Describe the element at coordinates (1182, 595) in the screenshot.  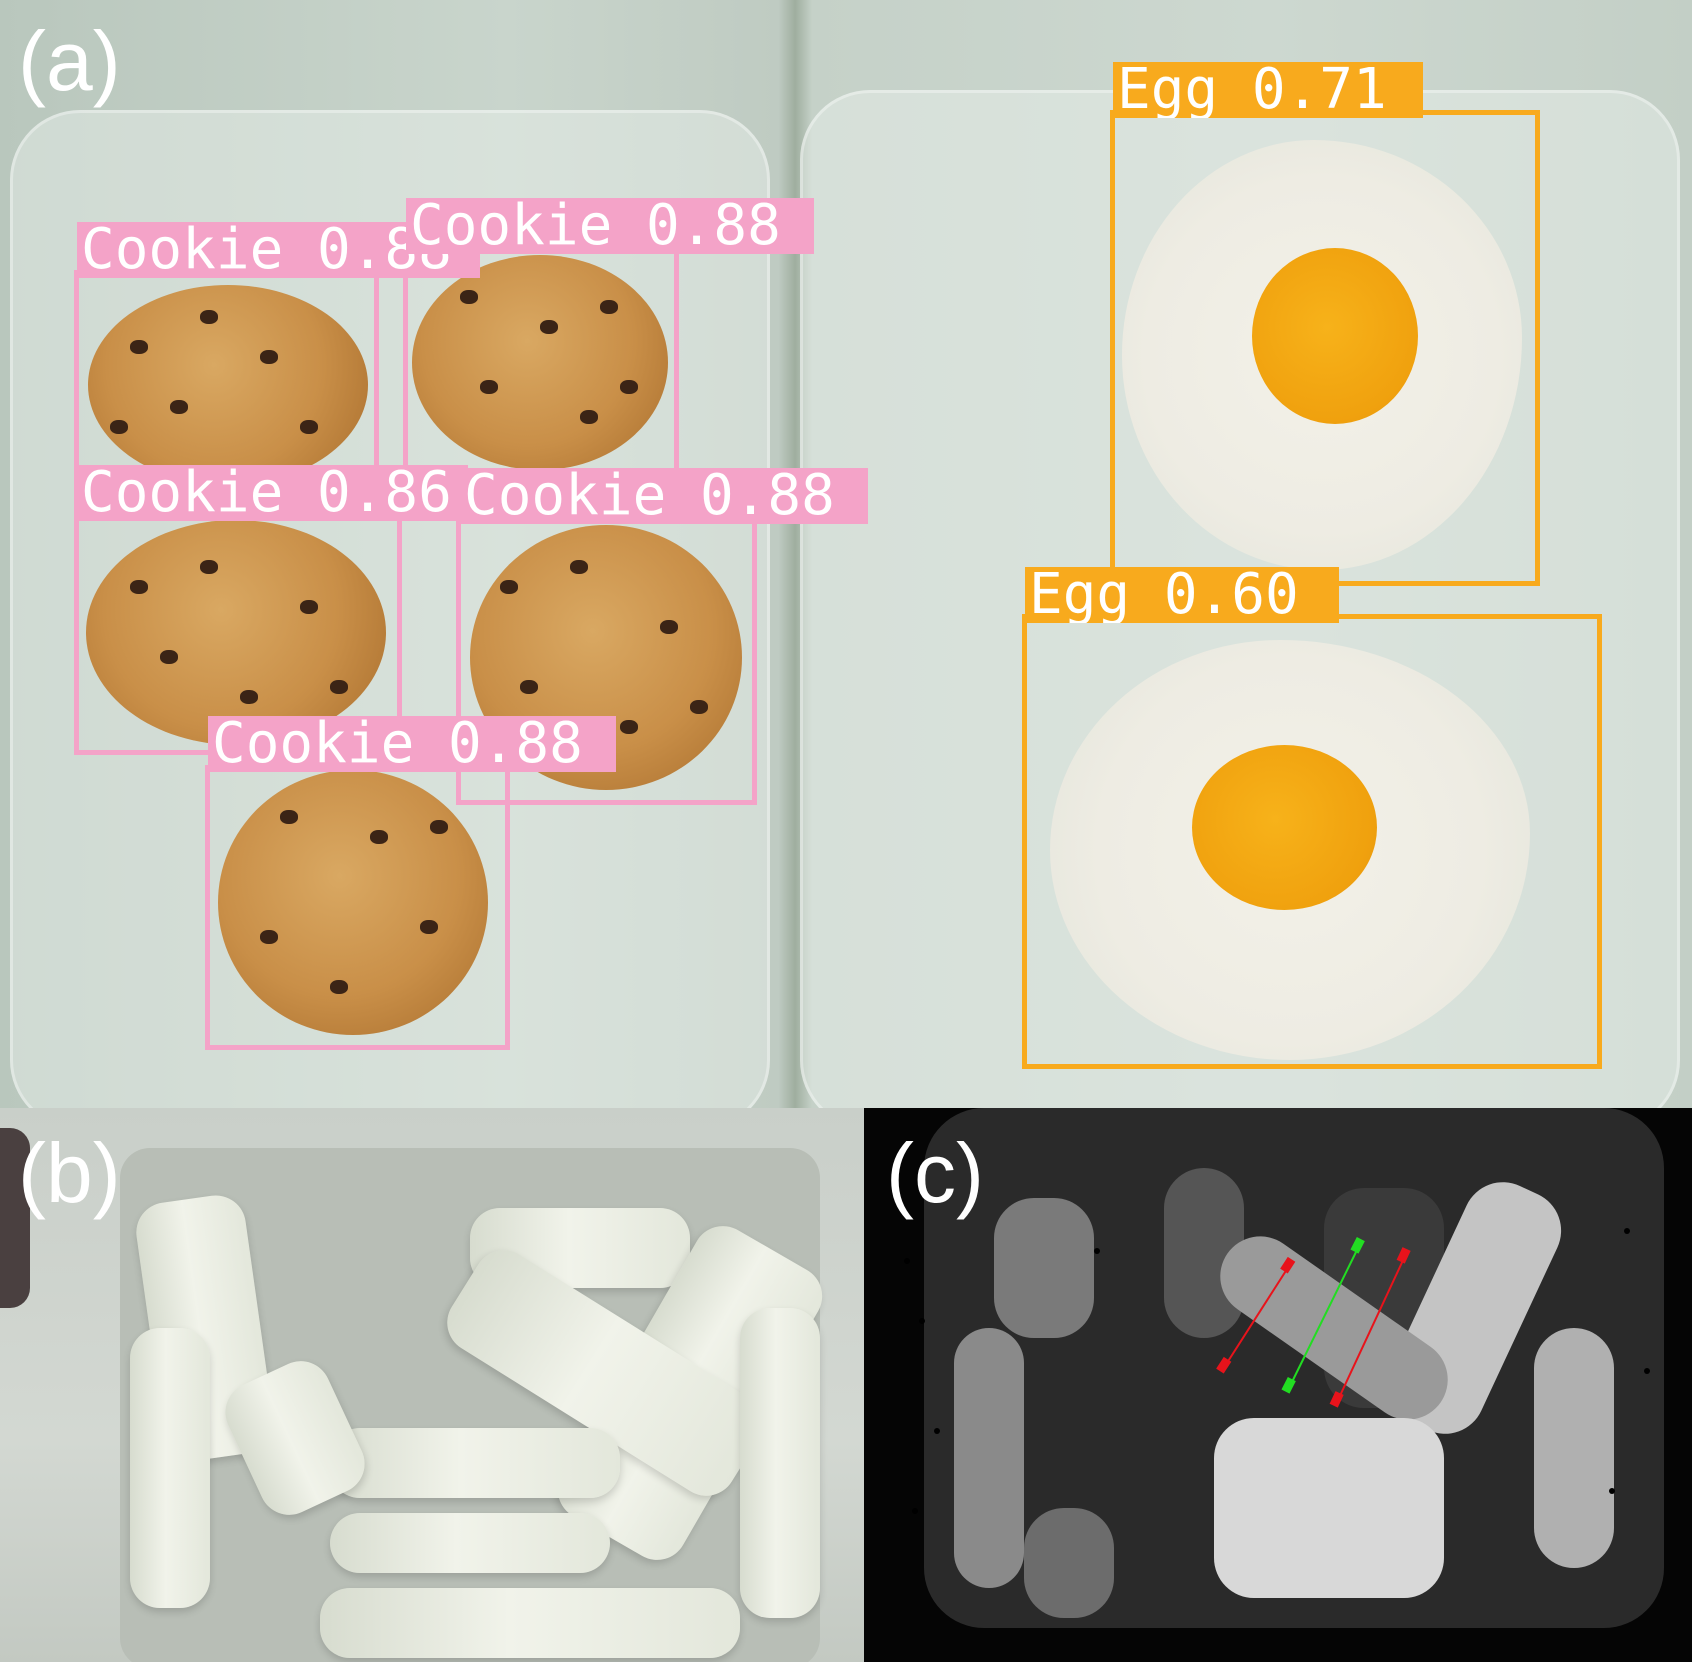
I see `egg-label-2: Egg 0.60` at that location.